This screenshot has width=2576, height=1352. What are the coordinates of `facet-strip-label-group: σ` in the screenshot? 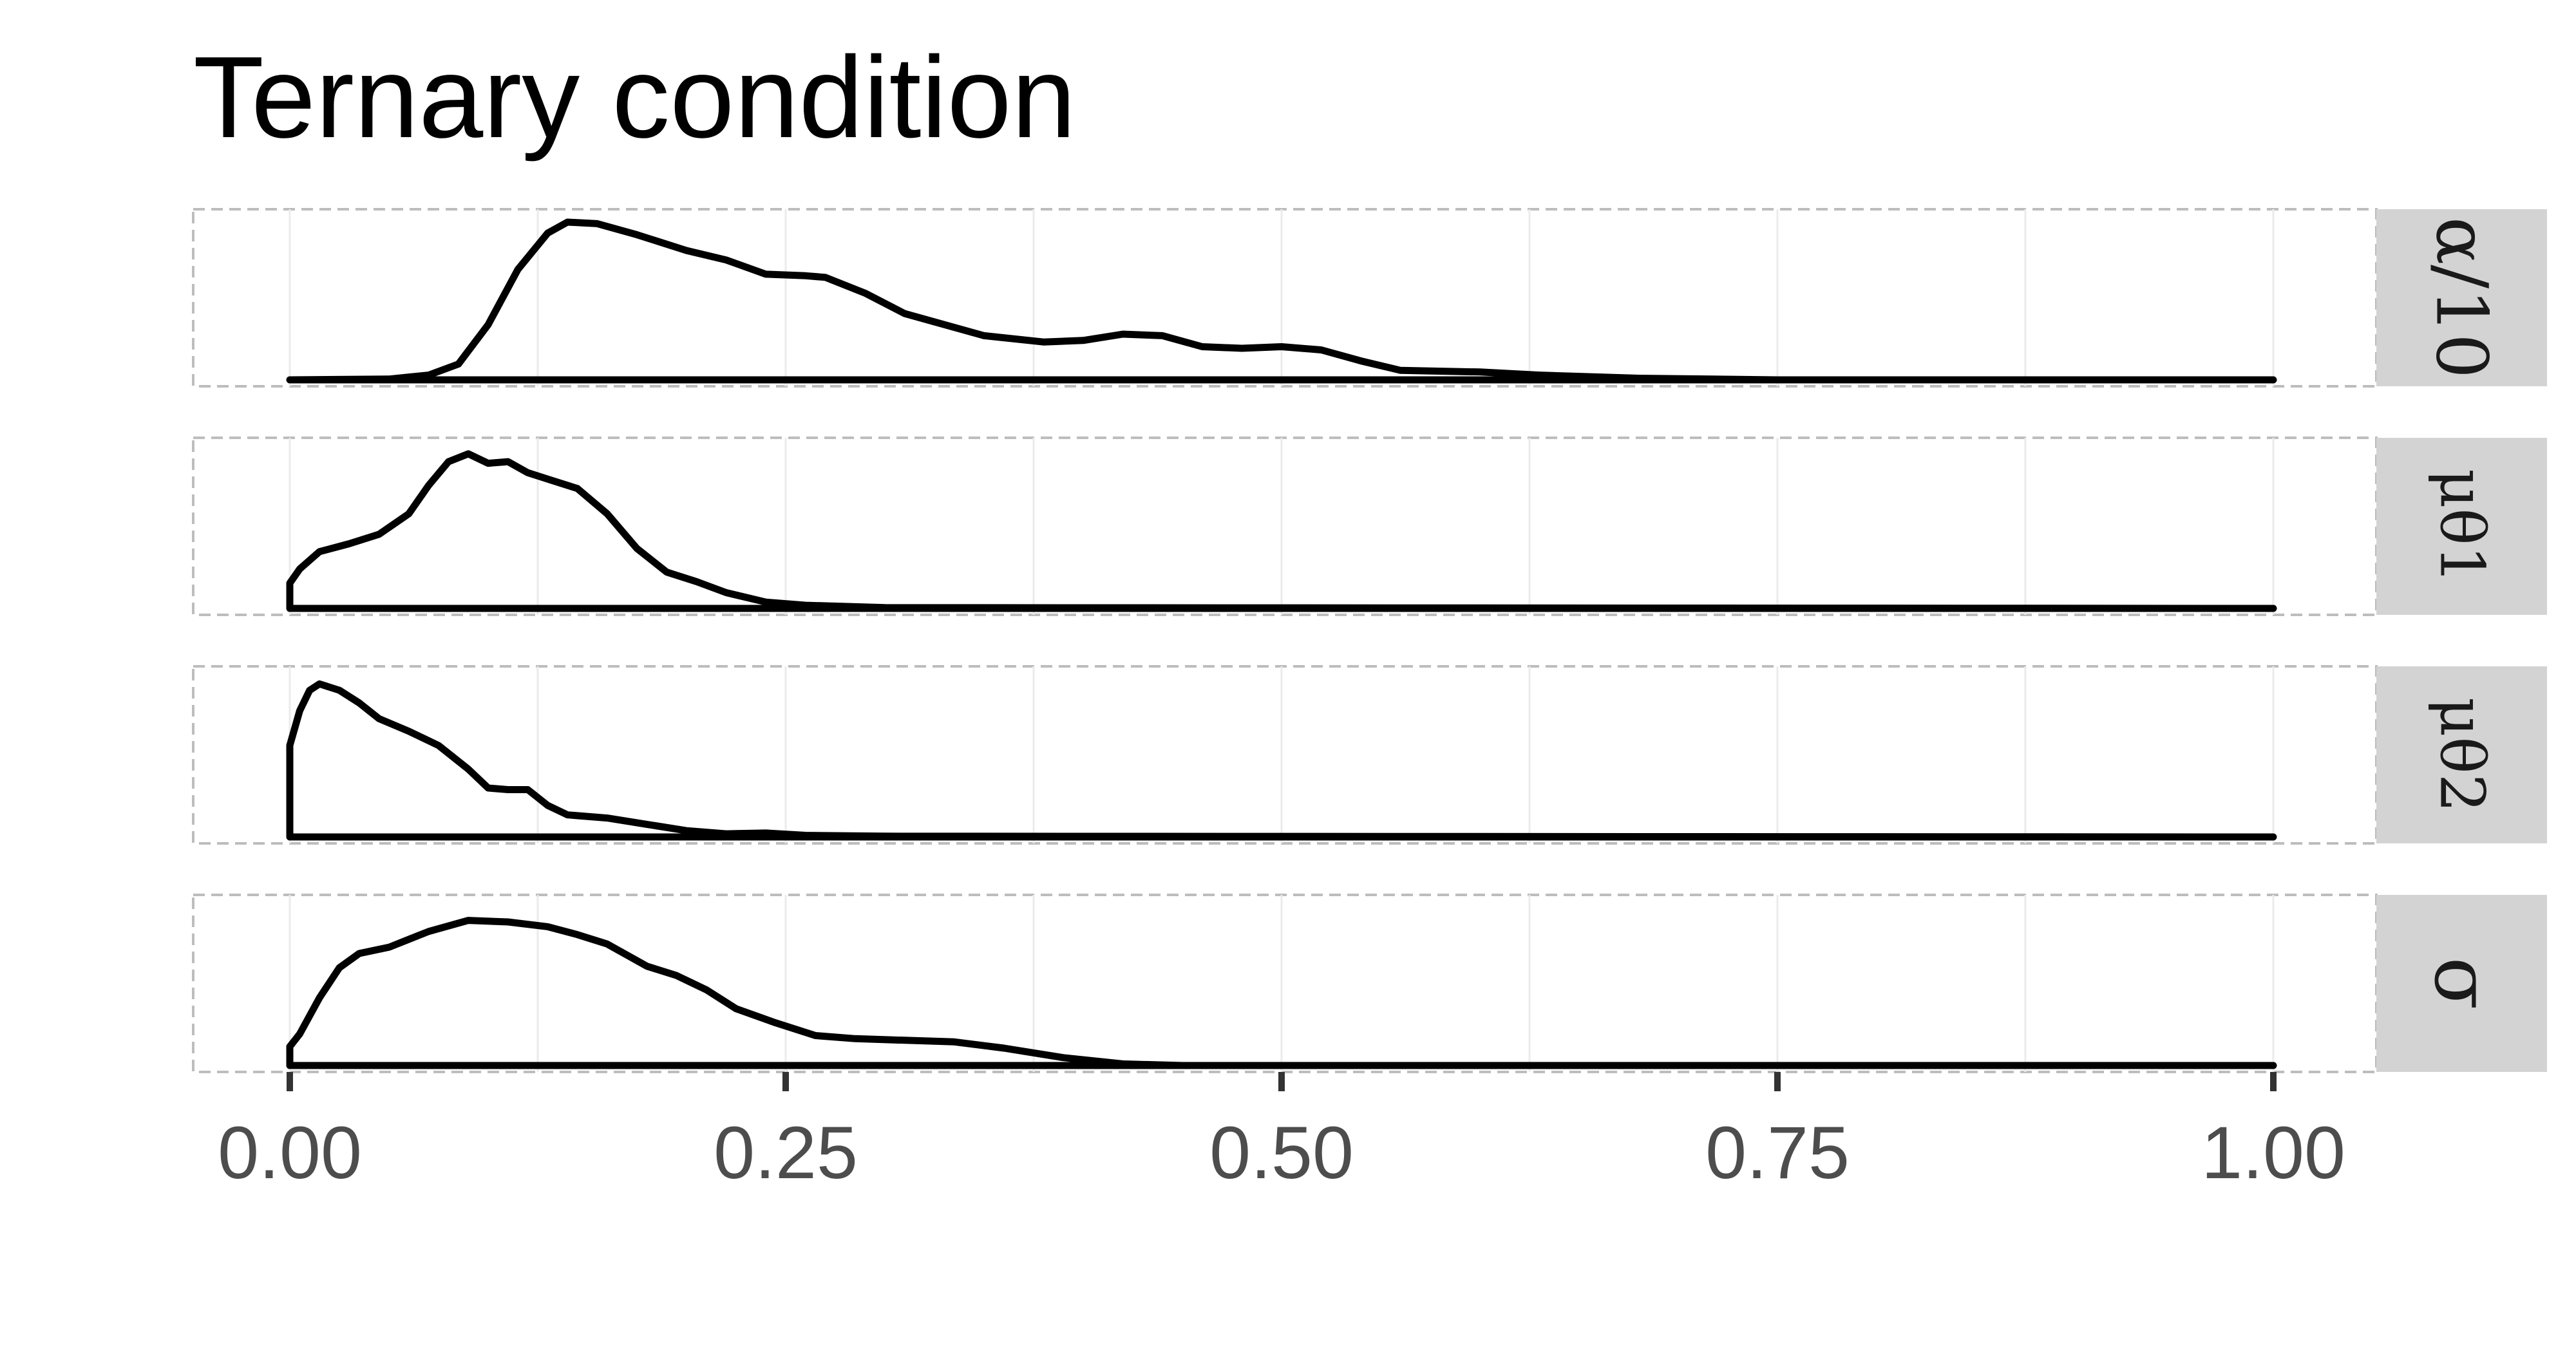 It's located at (2461, 984).